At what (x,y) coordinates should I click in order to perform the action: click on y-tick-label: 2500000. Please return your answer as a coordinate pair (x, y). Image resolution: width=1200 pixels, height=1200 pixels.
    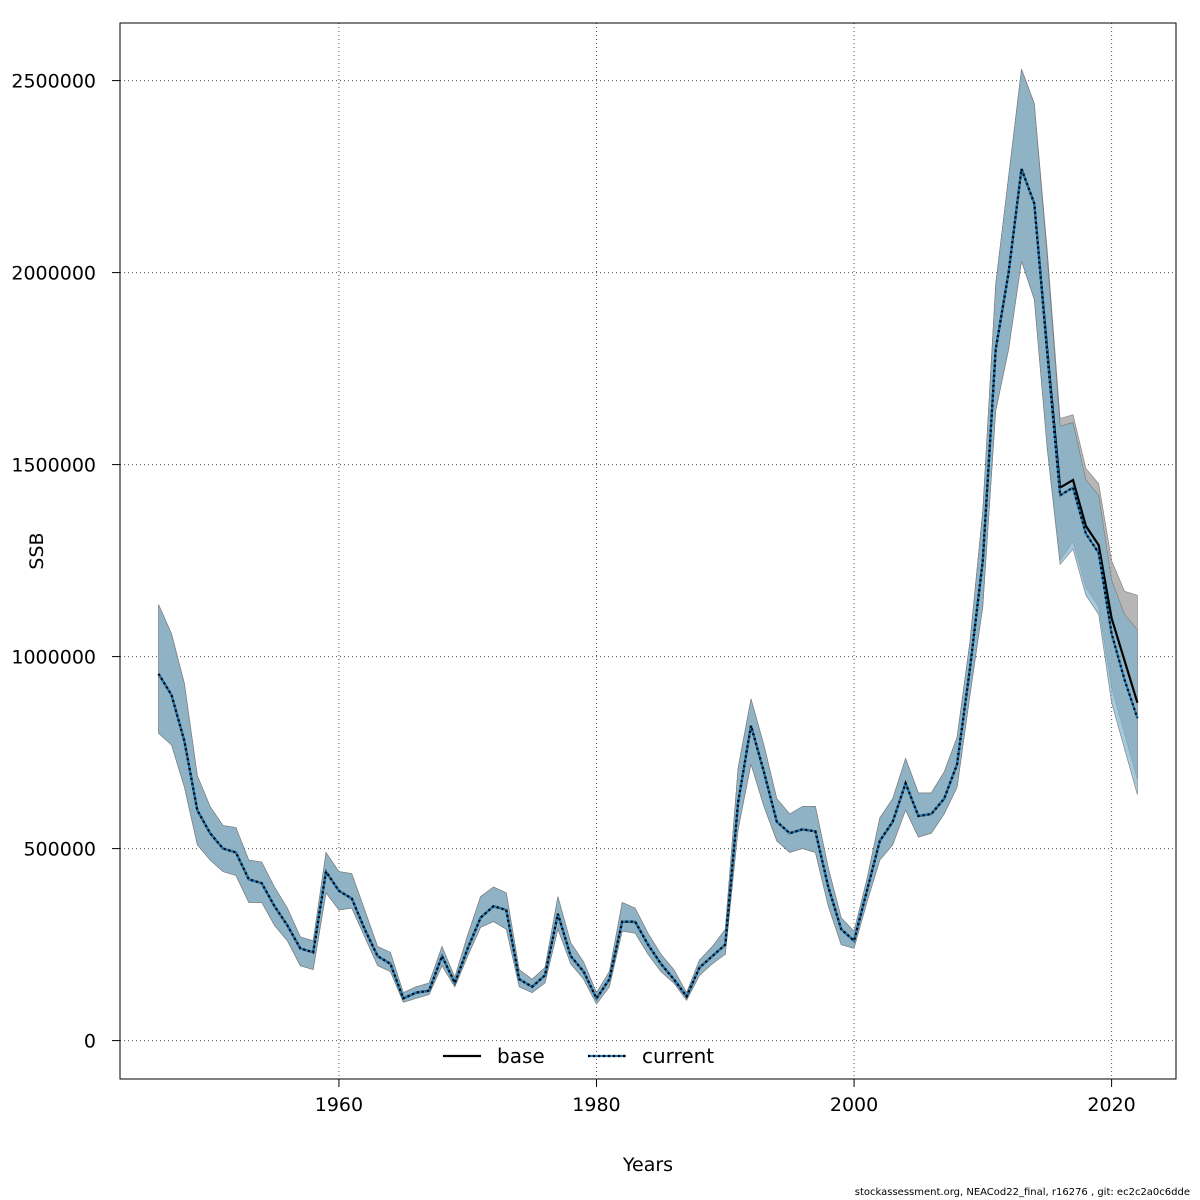
    Looking at the image, I should click on (53, 82).